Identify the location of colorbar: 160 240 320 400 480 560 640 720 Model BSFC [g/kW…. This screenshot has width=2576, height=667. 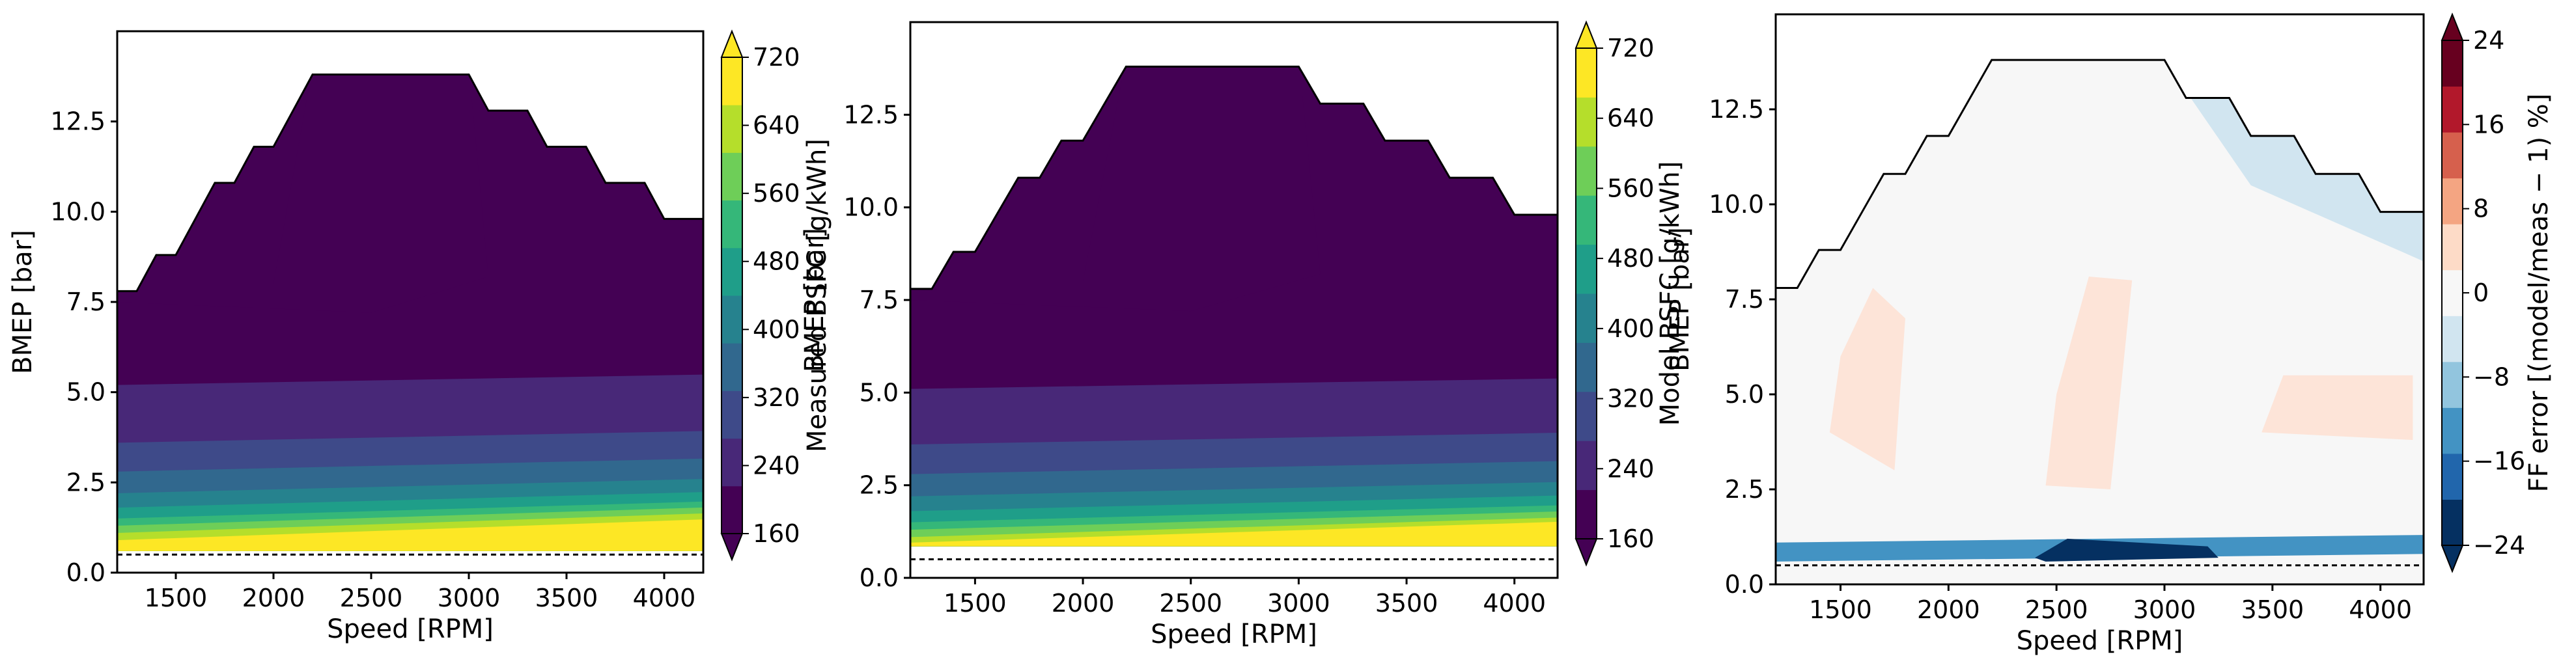
(1630, 293).